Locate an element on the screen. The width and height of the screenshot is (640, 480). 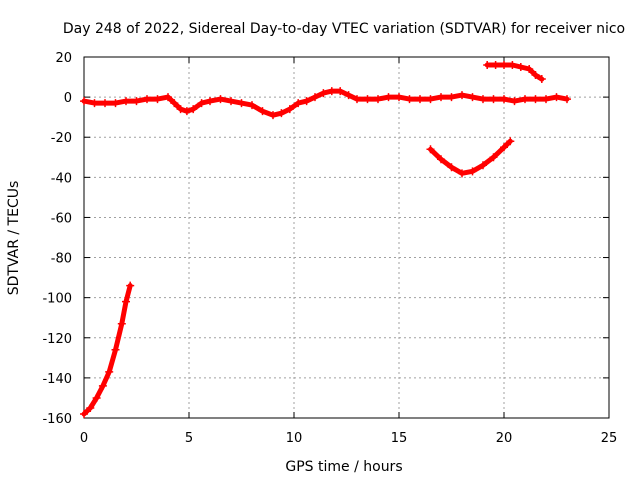
x-tick-label: 25 is located at coordinates (609, 438).